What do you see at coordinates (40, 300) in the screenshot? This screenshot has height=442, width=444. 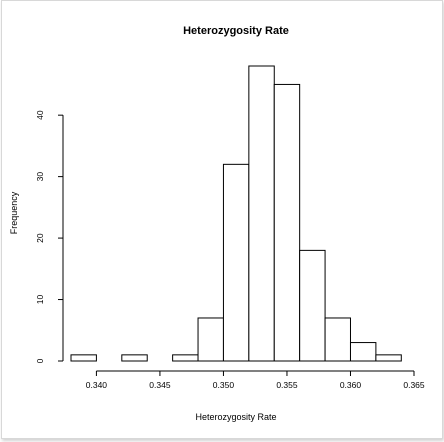 I see `y-tick-label: 10` at bounding box center [40, 300].